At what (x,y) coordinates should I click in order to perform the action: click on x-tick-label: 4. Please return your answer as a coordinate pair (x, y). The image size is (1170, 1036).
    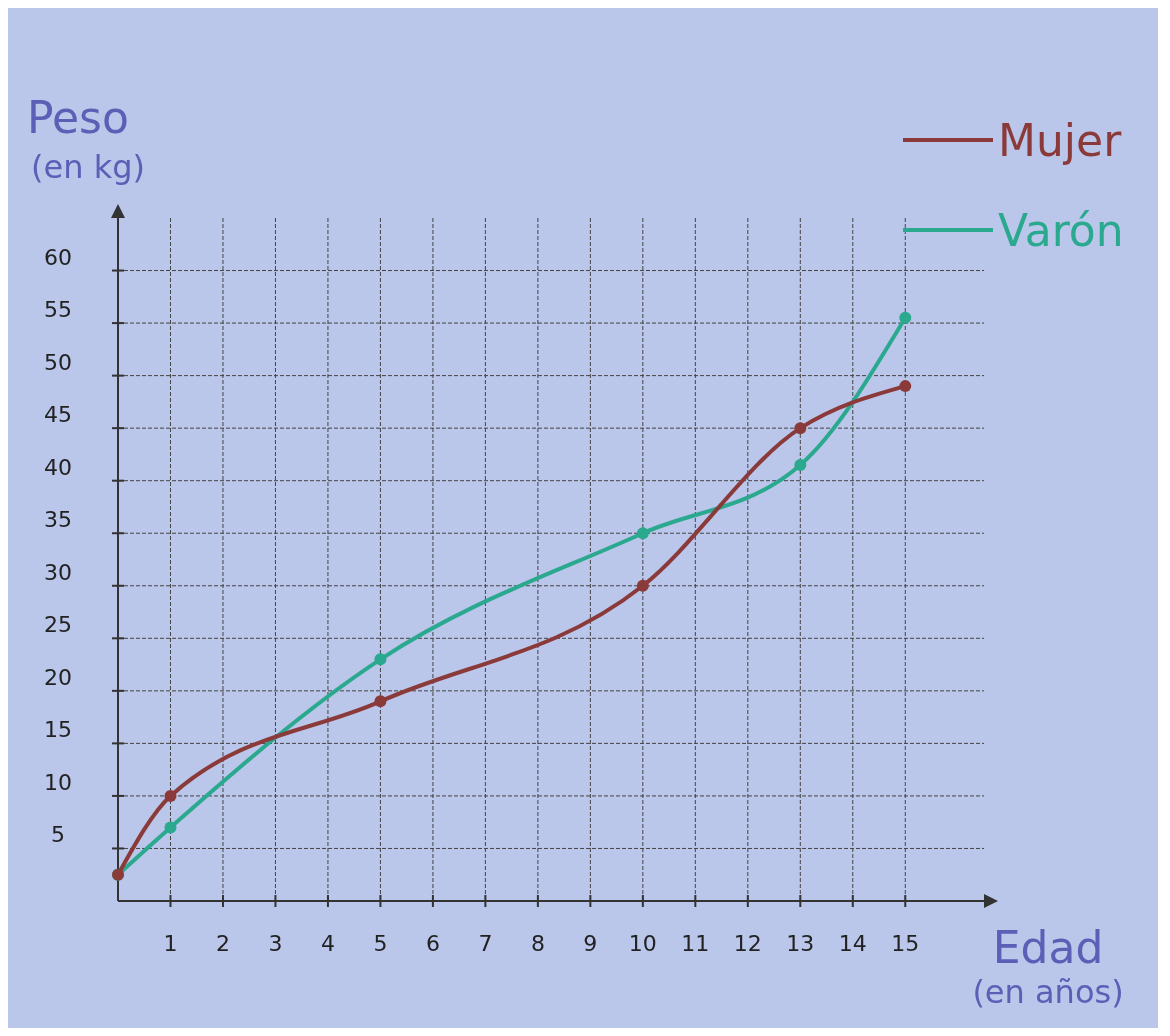
    Looking at the image, I should click on (327, 943).